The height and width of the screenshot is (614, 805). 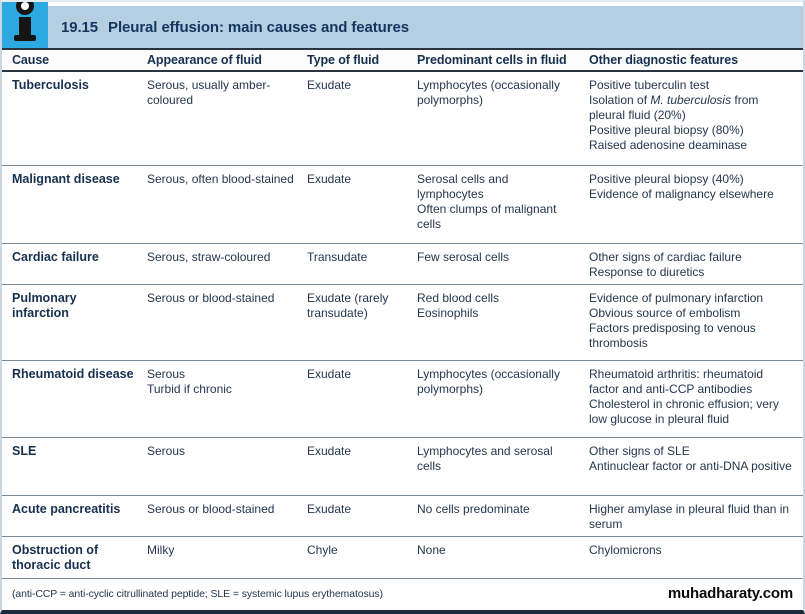 I want to click on cell-appearance: Serous, straw-coloured, so click(x=209, y=257).